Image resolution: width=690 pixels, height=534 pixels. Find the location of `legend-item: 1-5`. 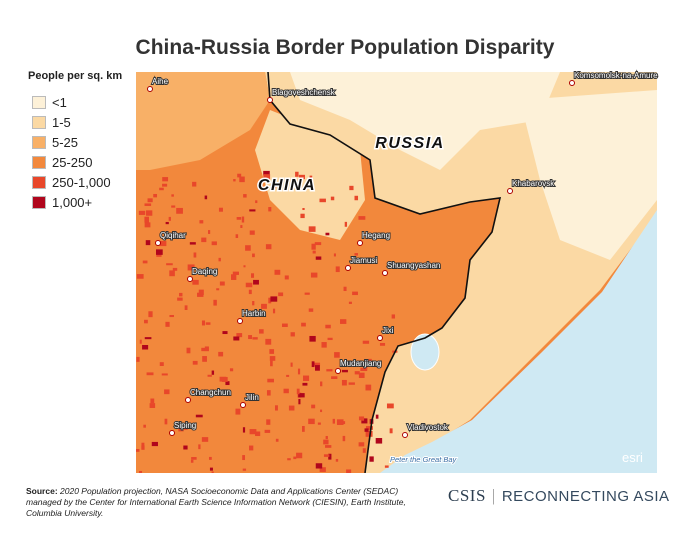

legend-item: 1-5 is located at coordinates (71, 122).